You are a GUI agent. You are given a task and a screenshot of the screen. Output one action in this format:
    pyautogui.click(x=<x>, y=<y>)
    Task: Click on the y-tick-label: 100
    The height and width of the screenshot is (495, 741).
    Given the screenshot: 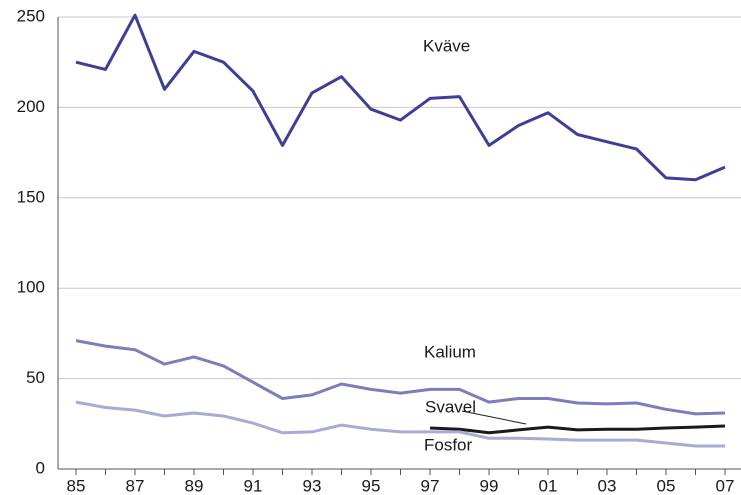 What is the action you would take?
    pyautogui.click(x=31, y=287)
    